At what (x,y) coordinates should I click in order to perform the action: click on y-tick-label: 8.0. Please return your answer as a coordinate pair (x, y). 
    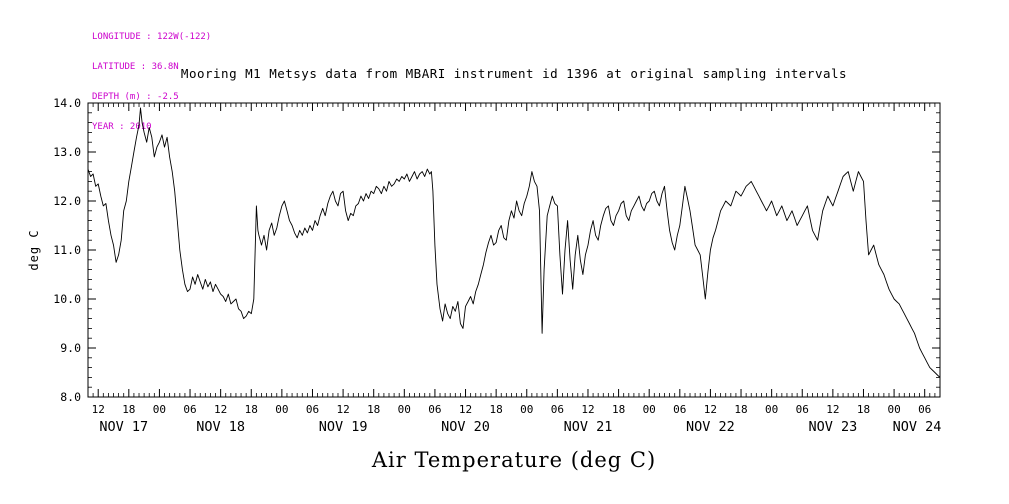
    Looking at the image, I should click on (70, 397).